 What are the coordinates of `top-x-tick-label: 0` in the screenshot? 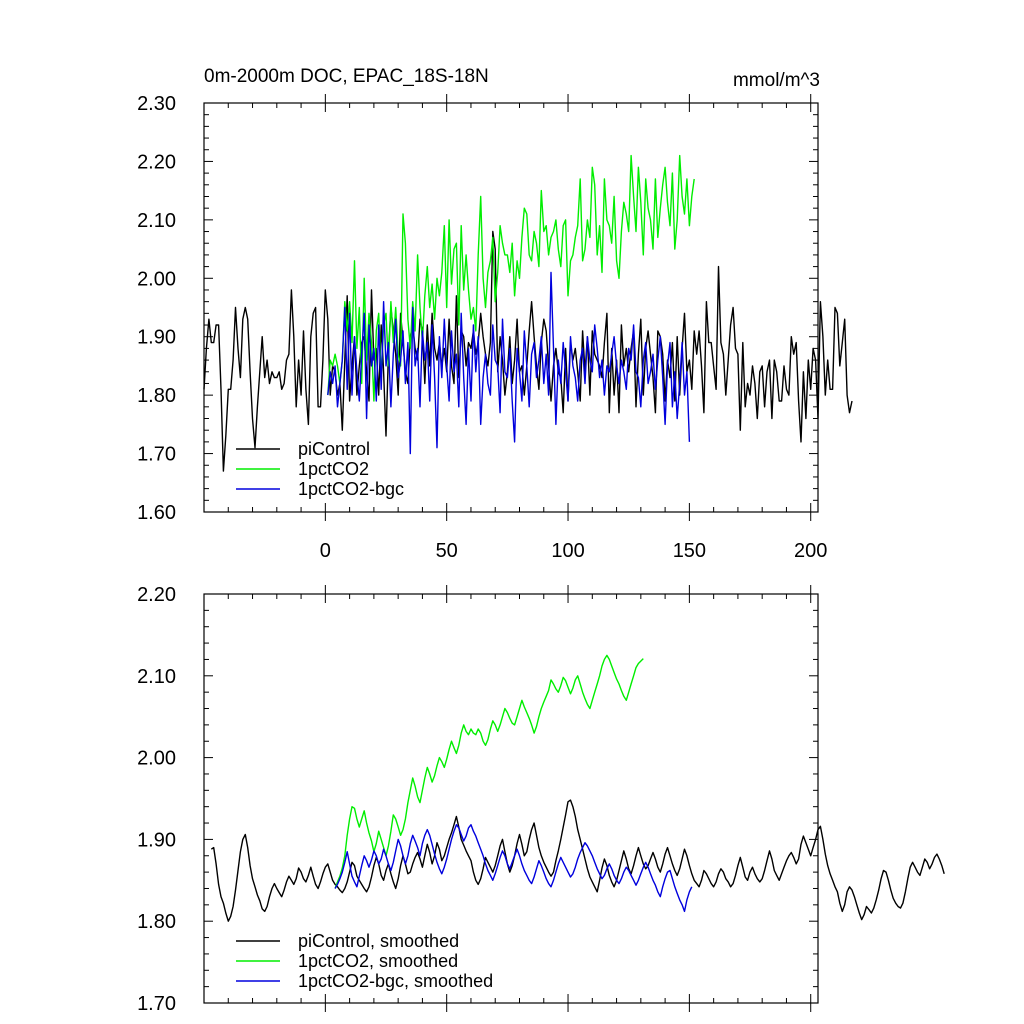 It's located at (325, 551).